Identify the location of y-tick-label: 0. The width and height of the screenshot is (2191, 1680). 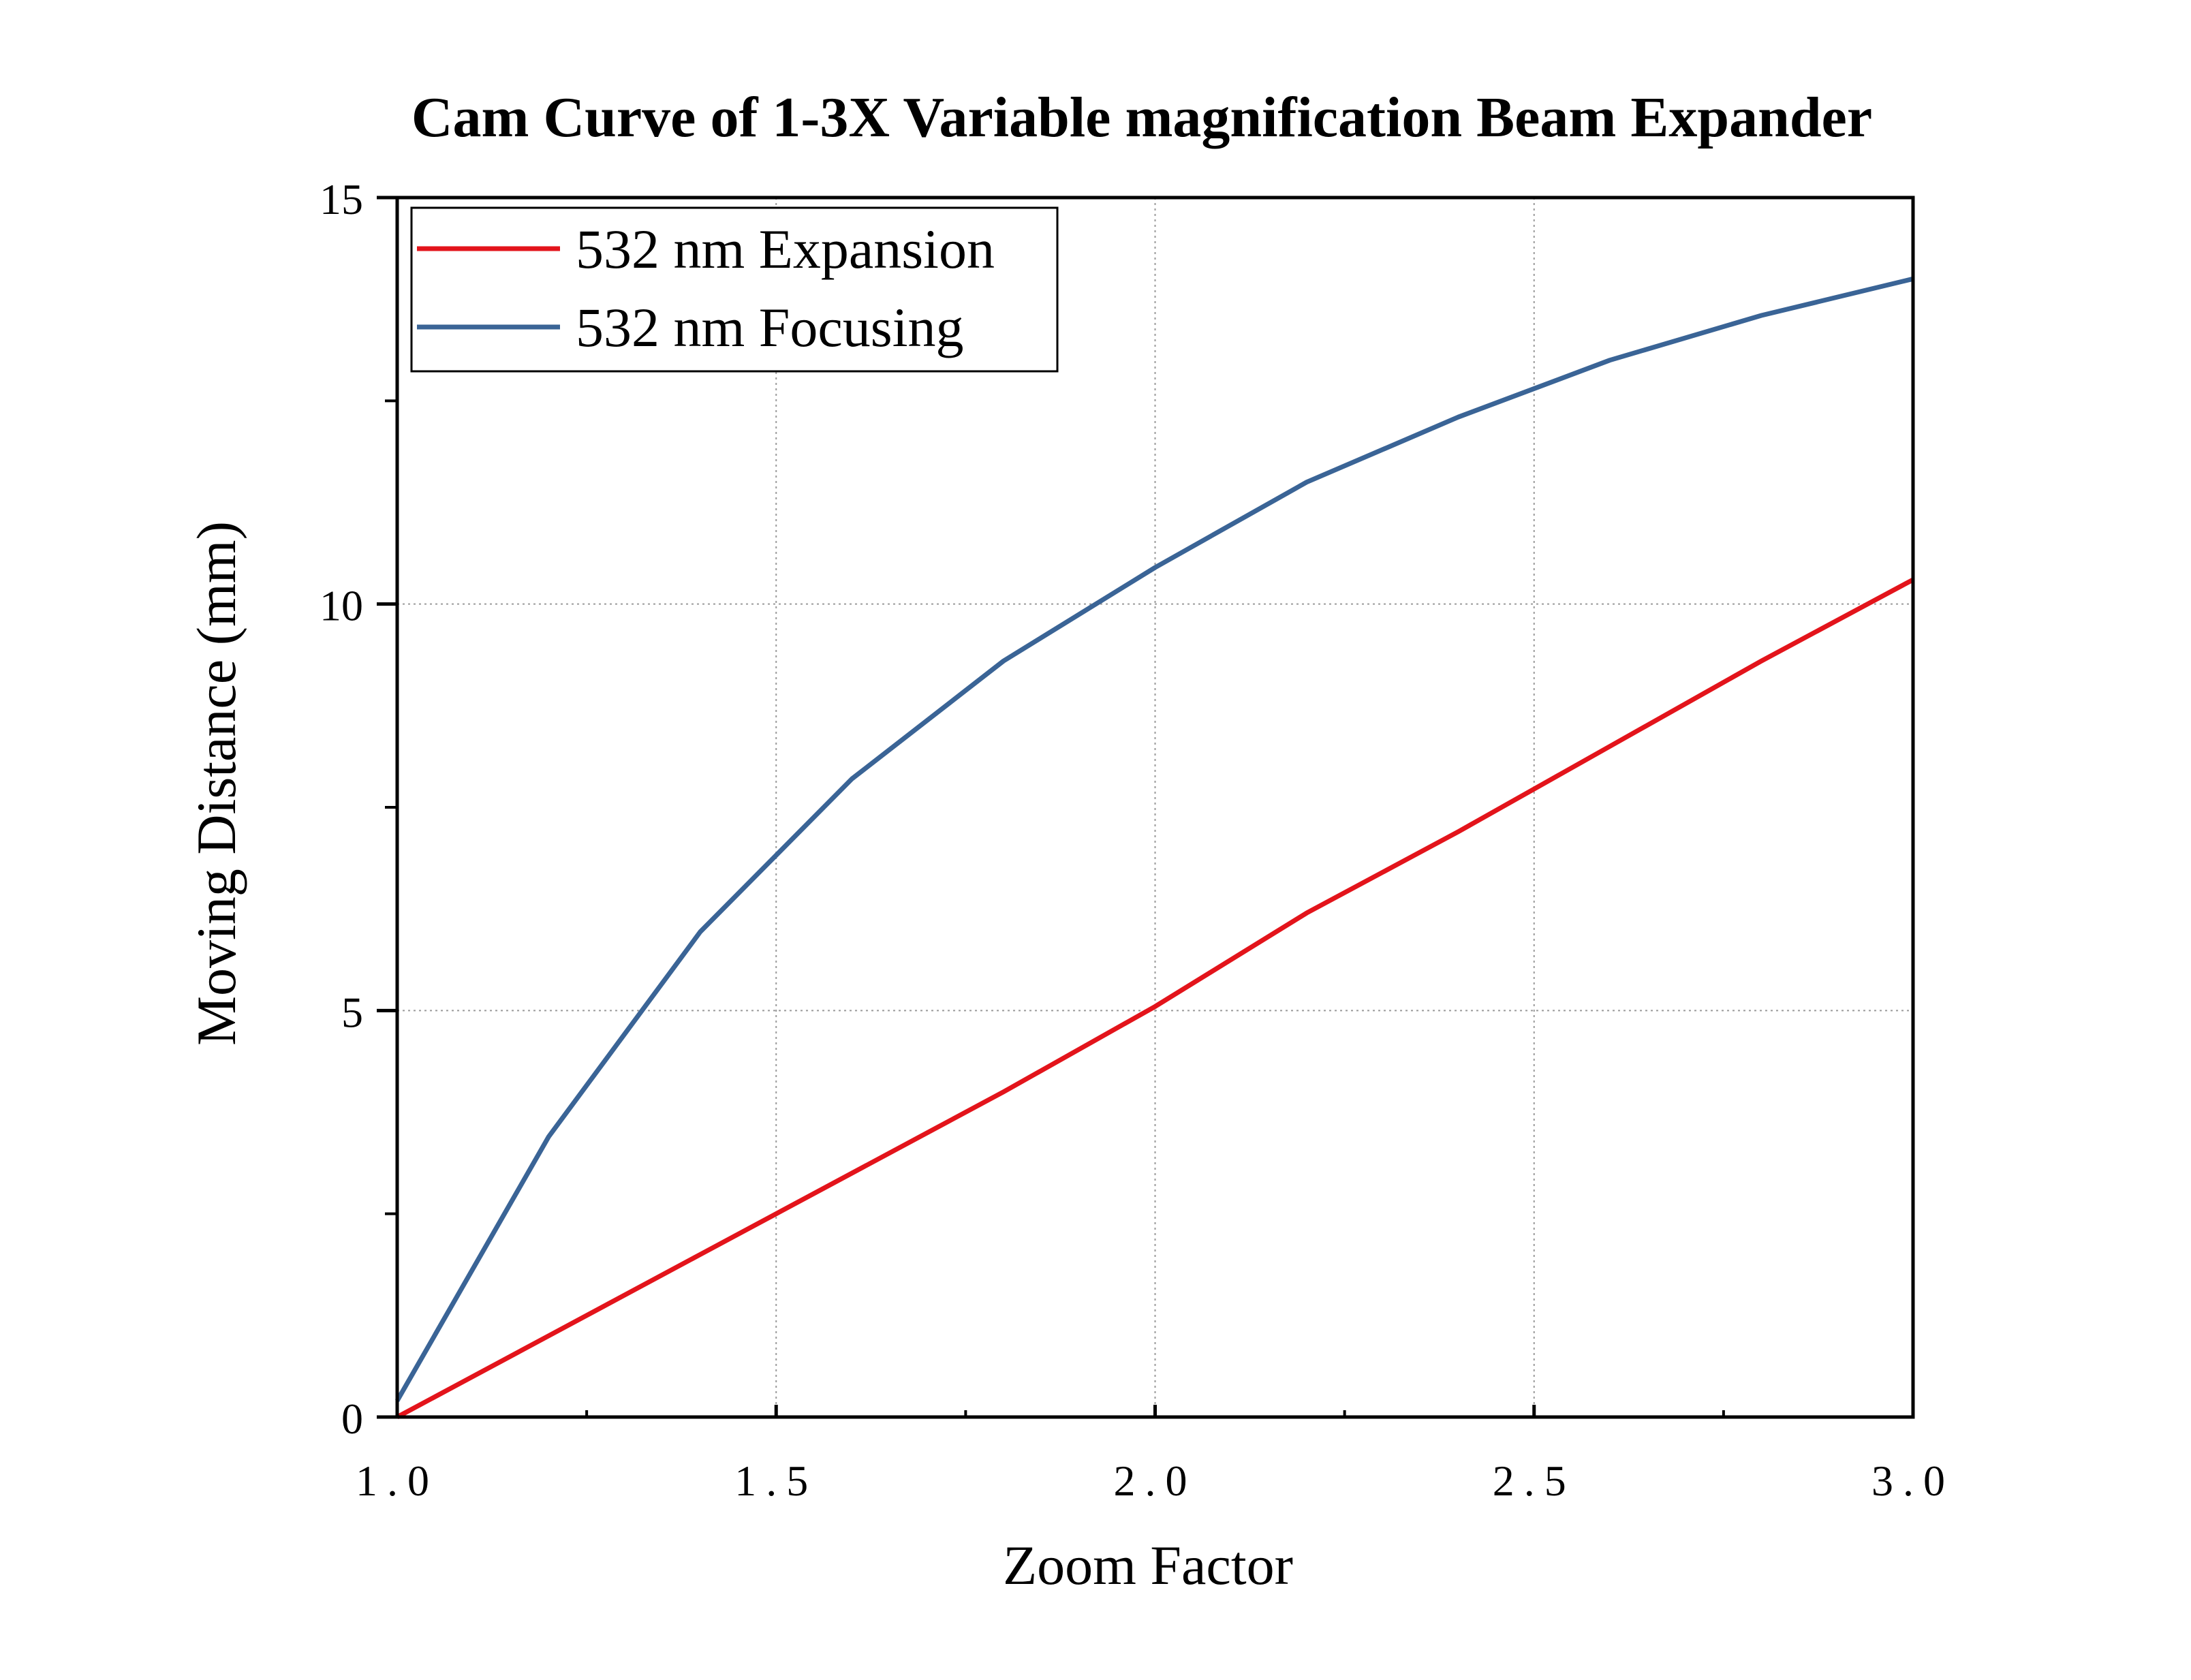
(352, 1419).